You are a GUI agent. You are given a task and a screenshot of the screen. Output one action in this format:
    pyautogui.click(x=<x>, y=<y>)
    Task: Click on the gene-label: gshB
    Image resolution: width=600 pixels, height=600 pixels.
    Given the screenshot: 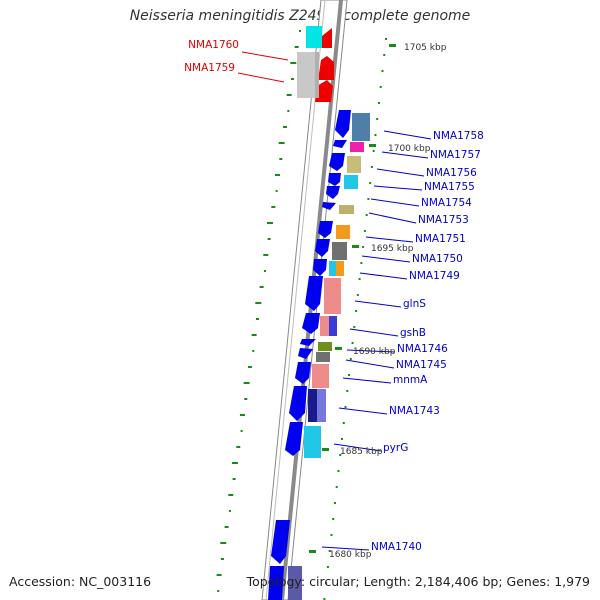 What is the action you would take?
    pyautogui.click(x=413, y=333)
    